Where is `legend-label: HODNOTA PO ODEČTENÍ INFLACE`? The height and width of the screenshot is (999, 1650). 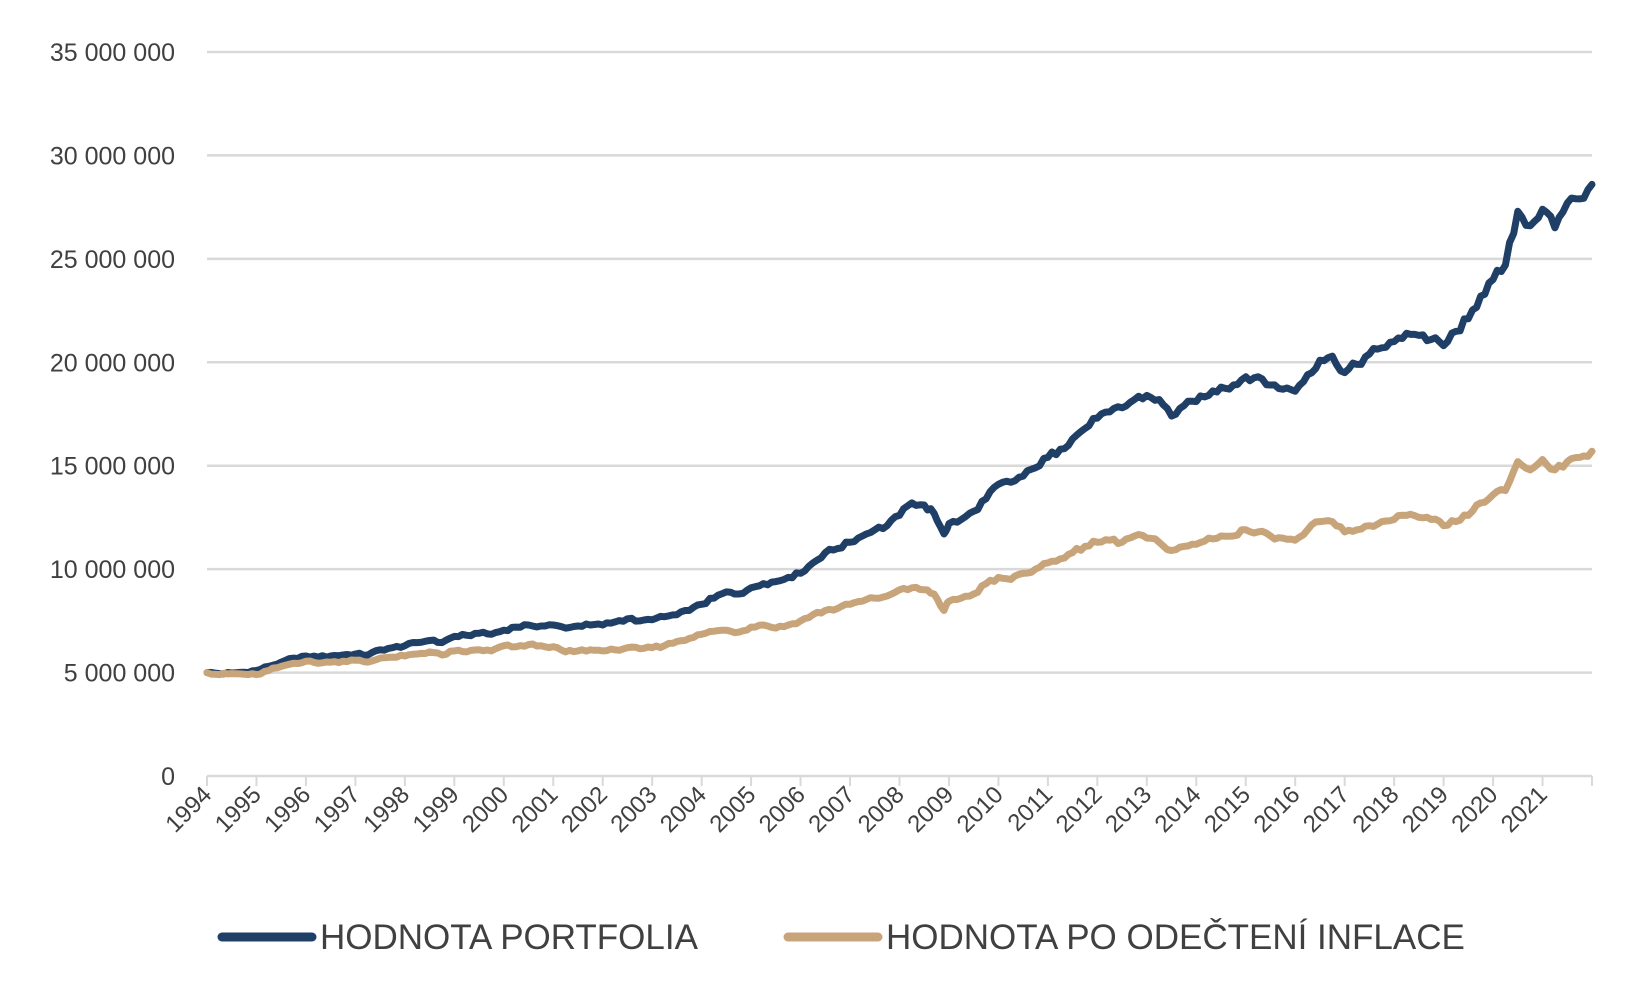
legend-label: HODNOTA PO ODEČTENÍ INFLACE is located at coordinates (1175, 937).